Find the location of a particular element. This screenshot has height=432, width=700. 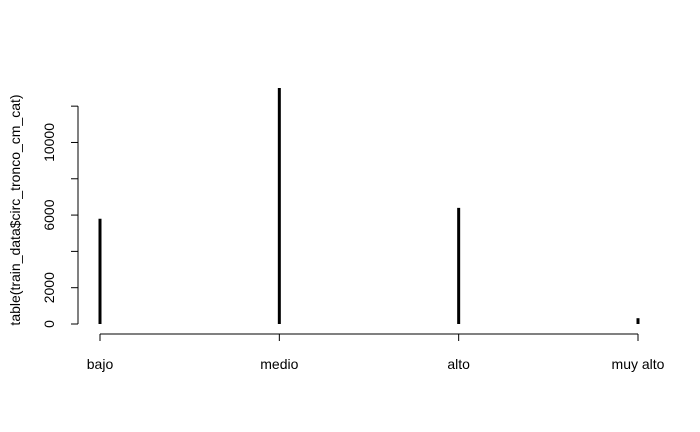

y-tick-label: 10000 is located at coordinates (49, 142).